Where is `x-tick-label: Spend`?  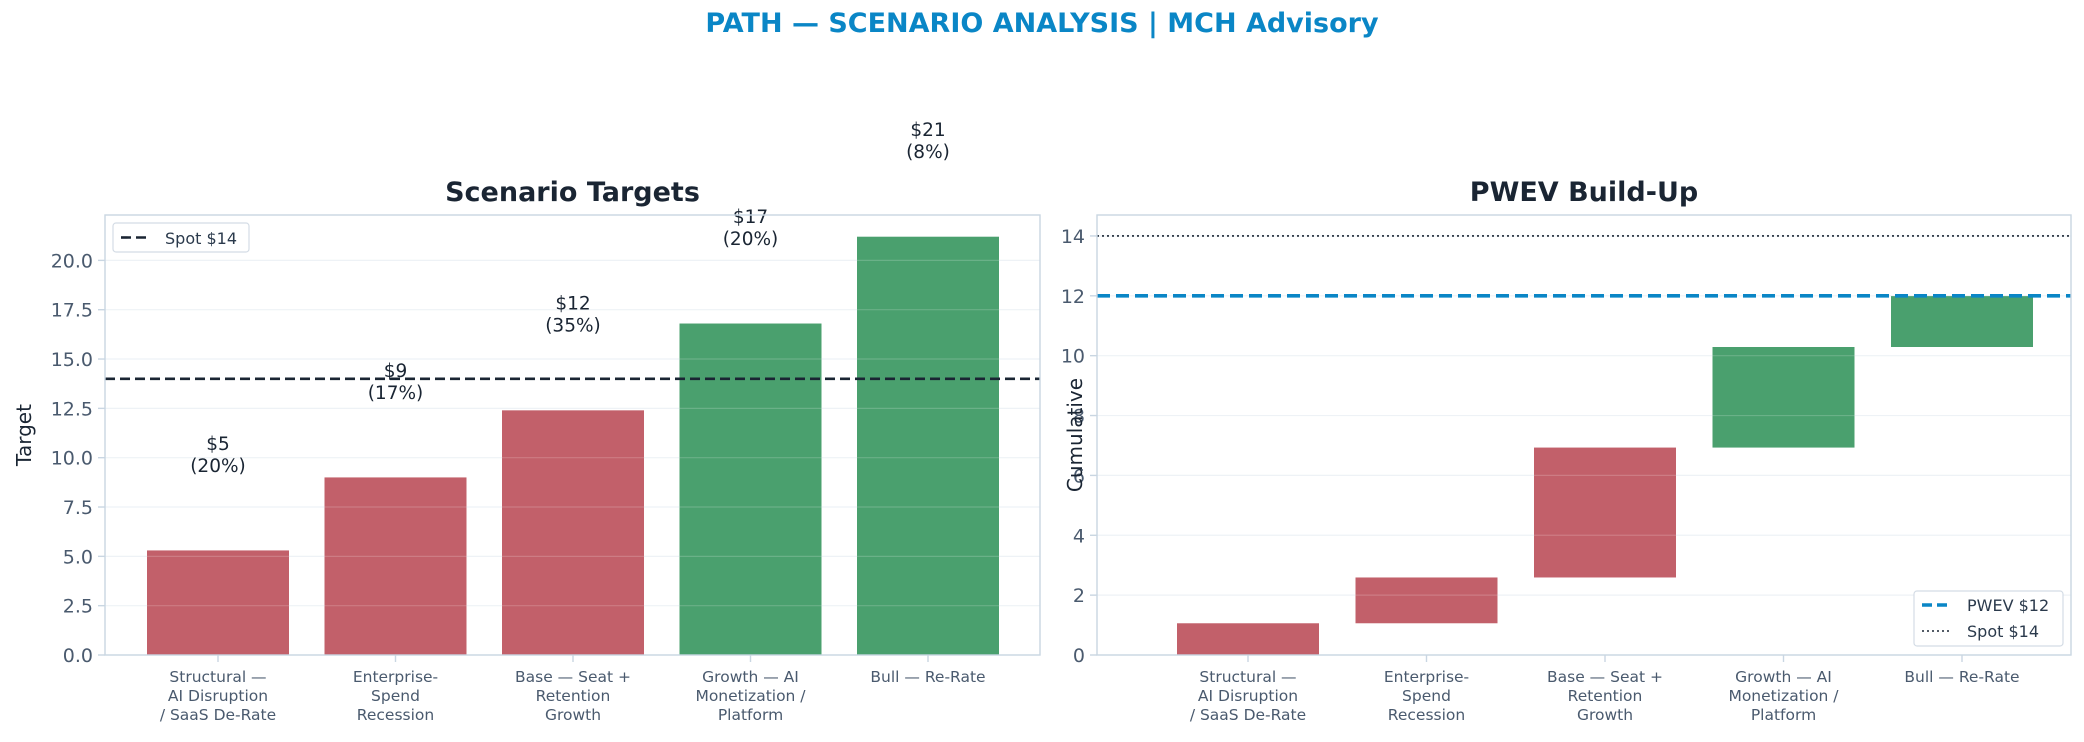
x-tick-label: Spend is located at coordinates (395, 696).